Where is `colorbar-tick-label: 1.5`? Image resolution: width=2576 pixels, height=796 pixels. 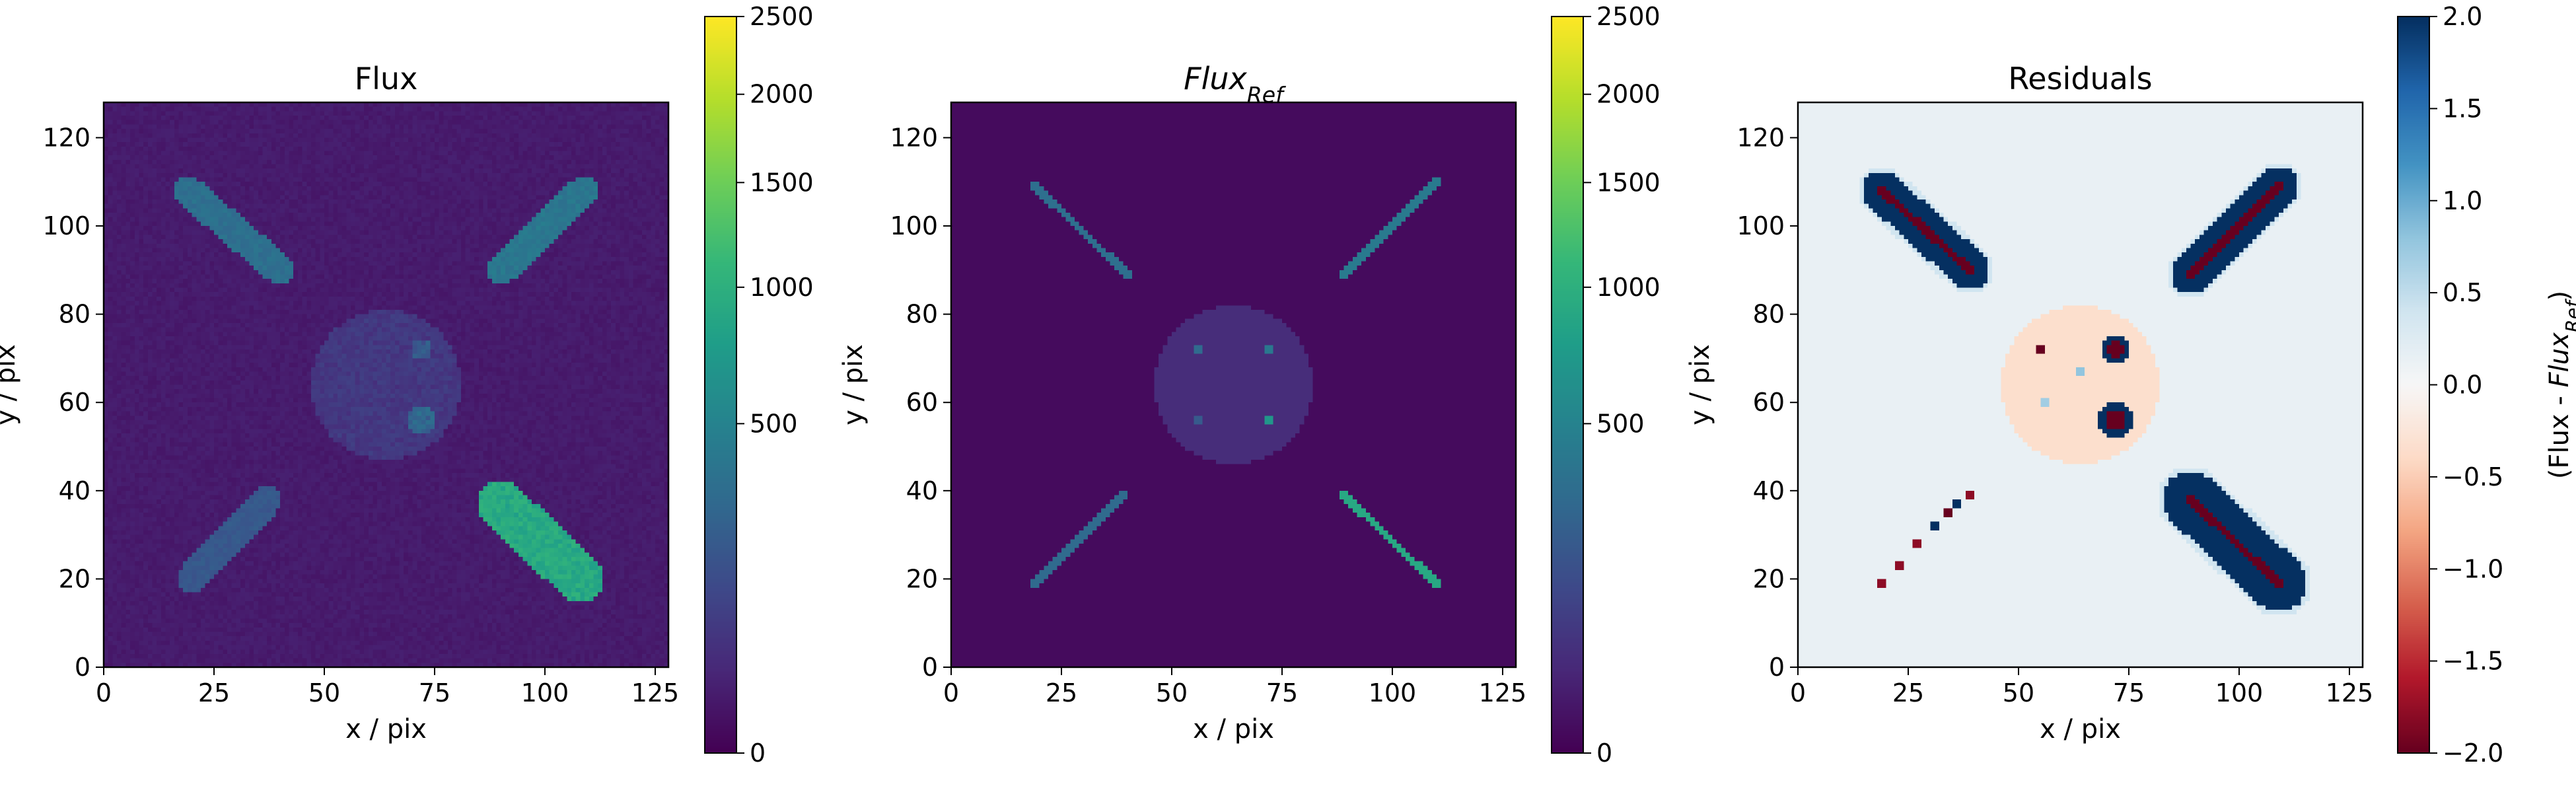 colorbar-tick-label: 1.5 is located at coordinates (2462, 108).